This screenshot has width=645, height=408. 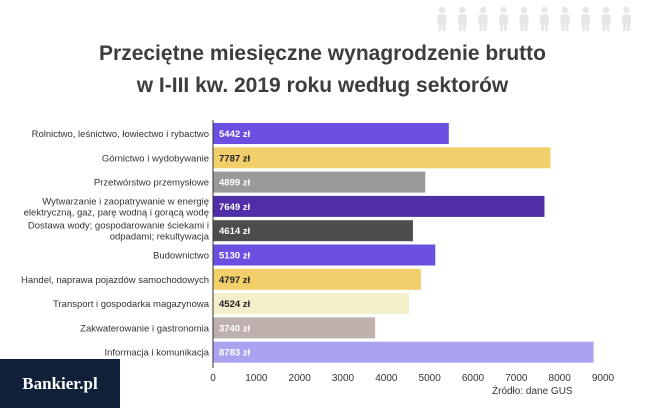 What do you see at coordinates (235, 134) in the screenshot?
I see `data-label: 5442 zł` at bounding box center [235, 134].